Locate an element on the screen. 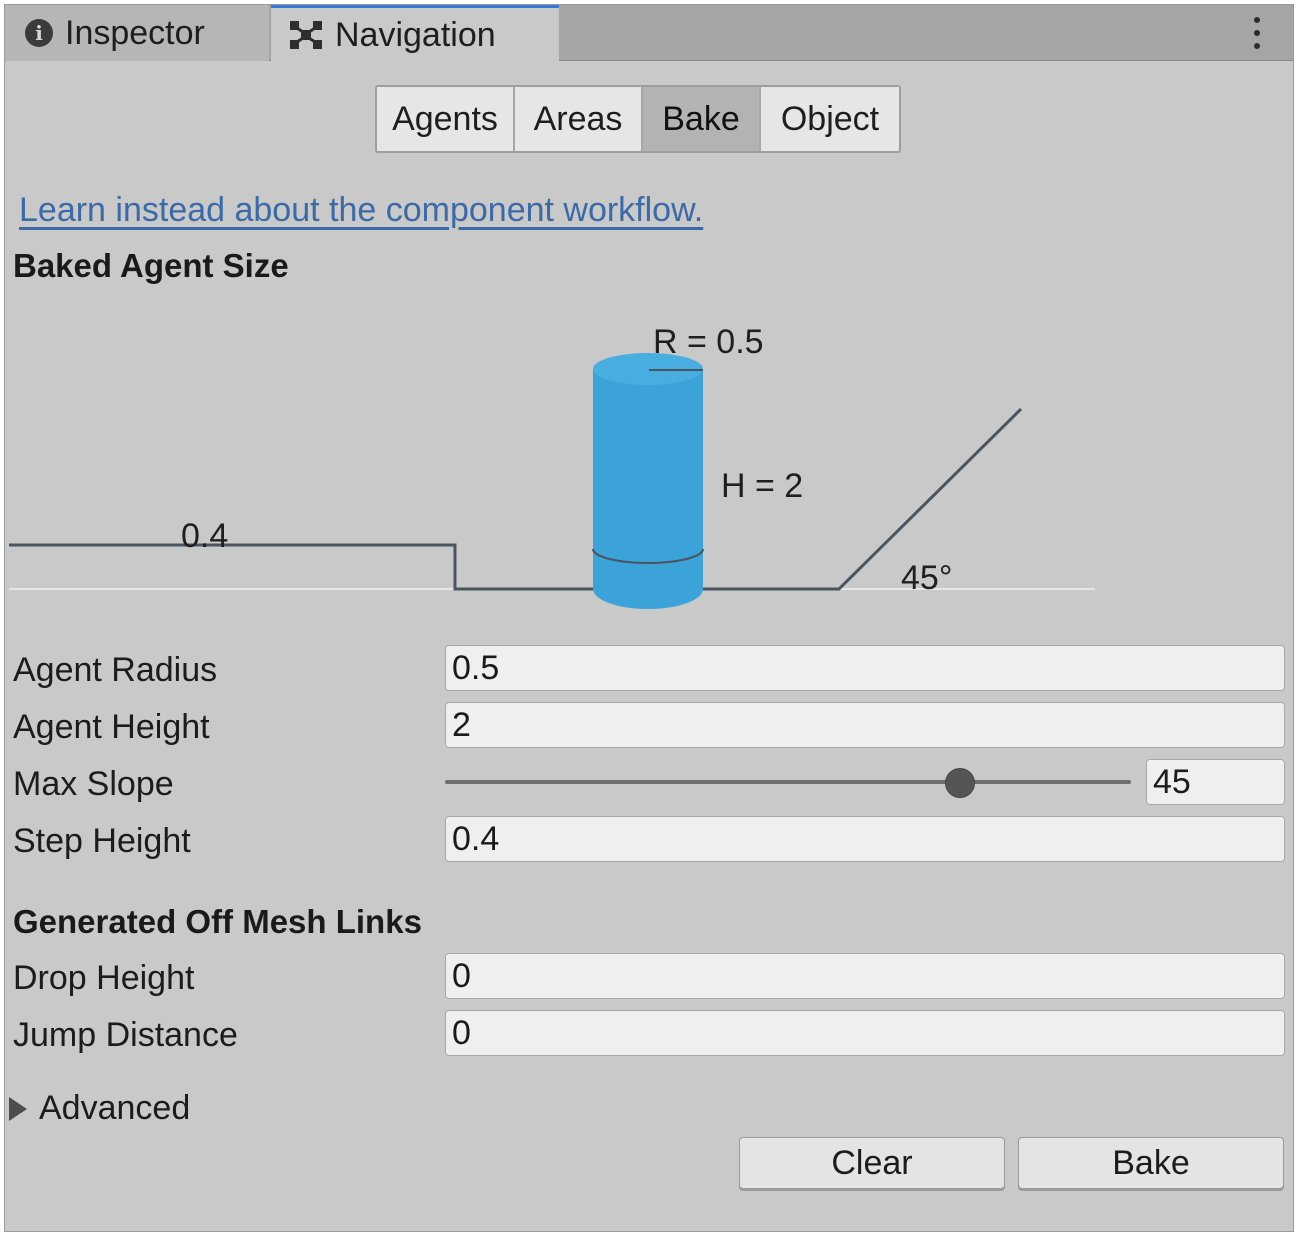 The image size is (1300, 1238). subtab-object: Object is located at coordinates (830, 119).